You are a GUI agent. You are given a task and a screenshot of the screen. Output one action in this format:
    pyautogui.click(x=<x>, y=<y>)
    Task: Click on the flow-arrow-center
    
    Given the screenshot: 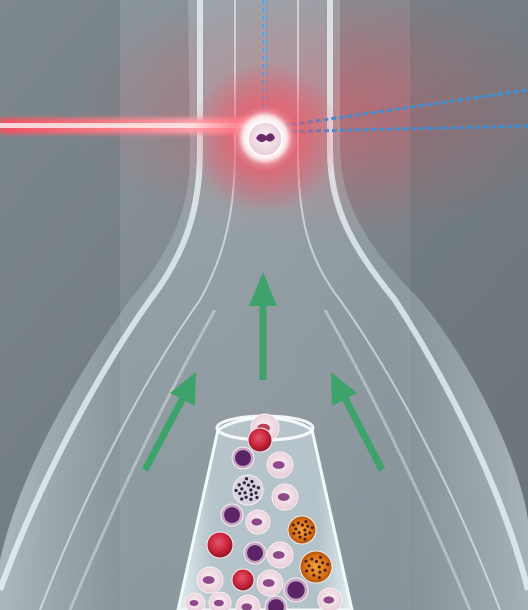 What is the action you would take?
    pyautogui.click(x=263, y=326)
    